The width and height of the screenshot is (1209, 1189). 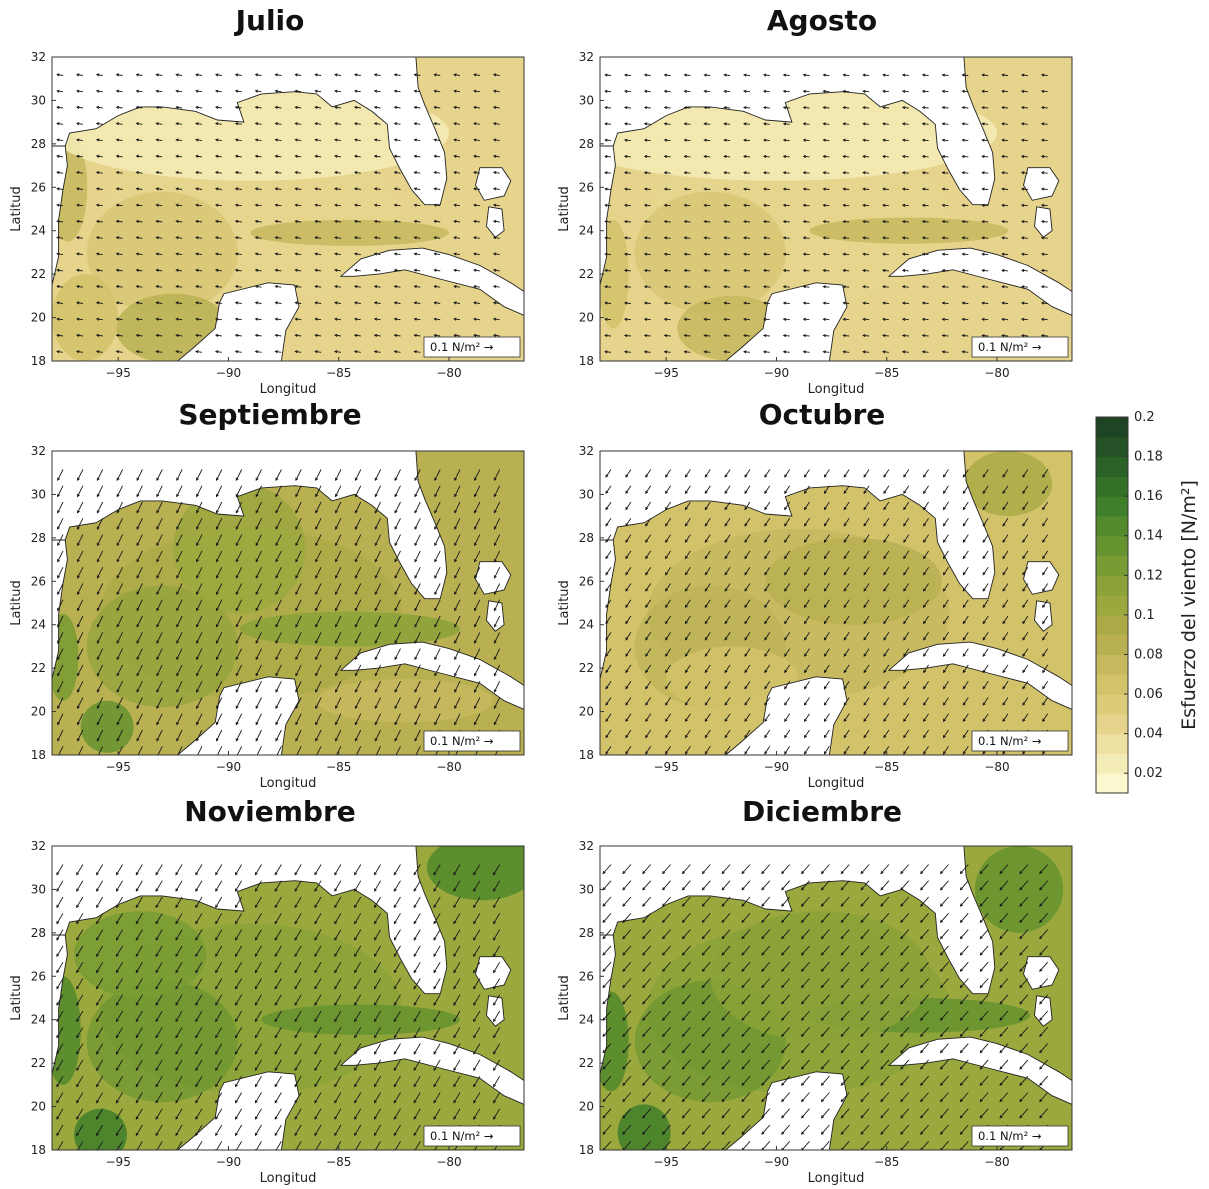 What do you see at coordinates (822, 414) in the screenshot?
I see `panel-title-octubre: Octubre` at bounding box center [822, 414].